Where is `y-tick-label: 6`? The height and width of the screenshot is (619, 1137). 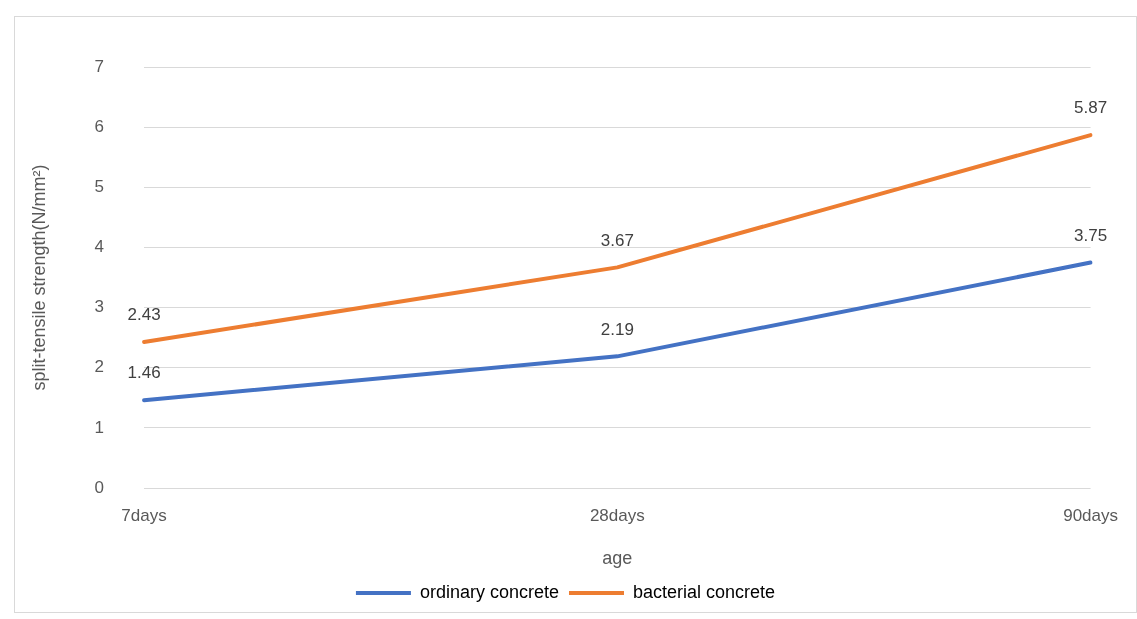 y-tick-label: 6 is located at coordinates (99, 126).